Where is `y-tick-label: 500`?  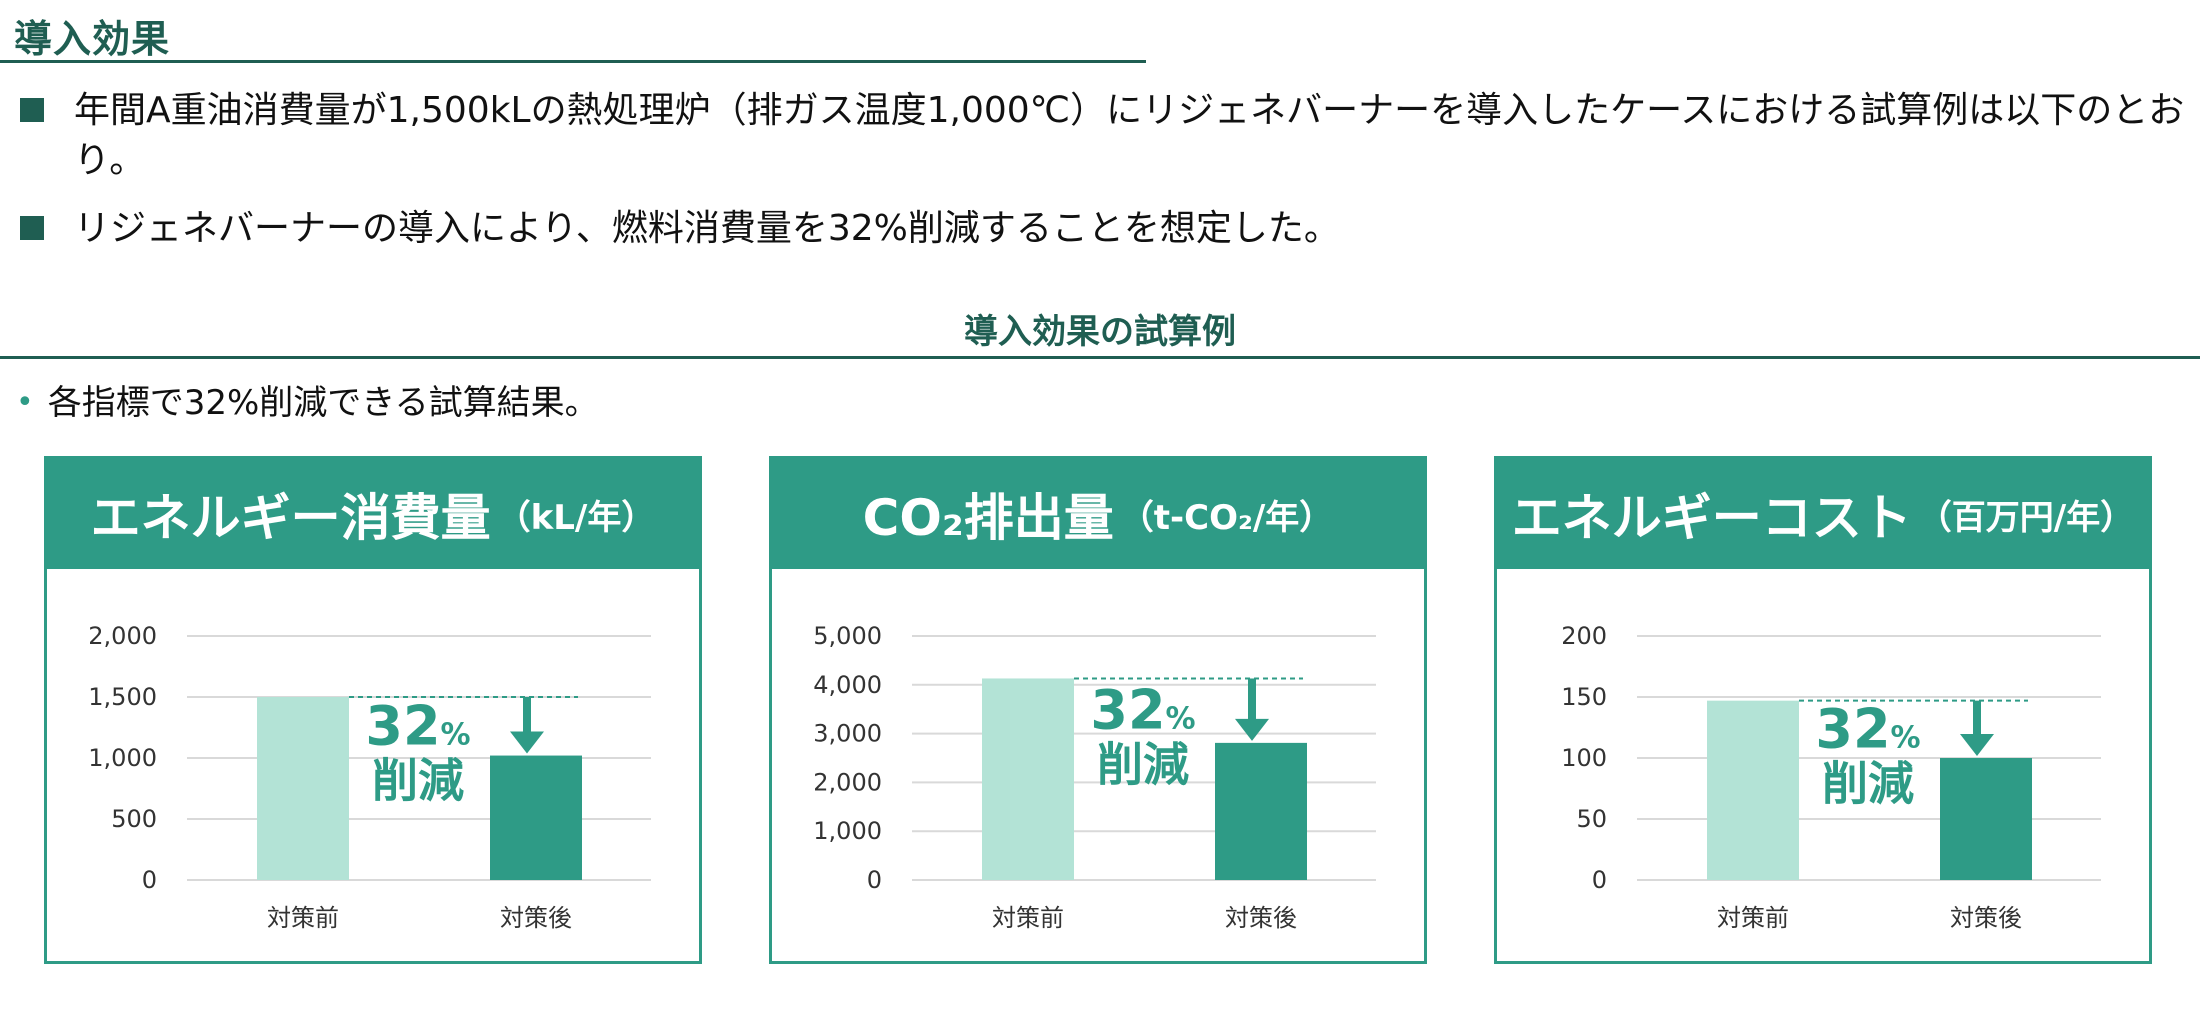
y-tick-label: 500 is located at coordinates (134, 819).